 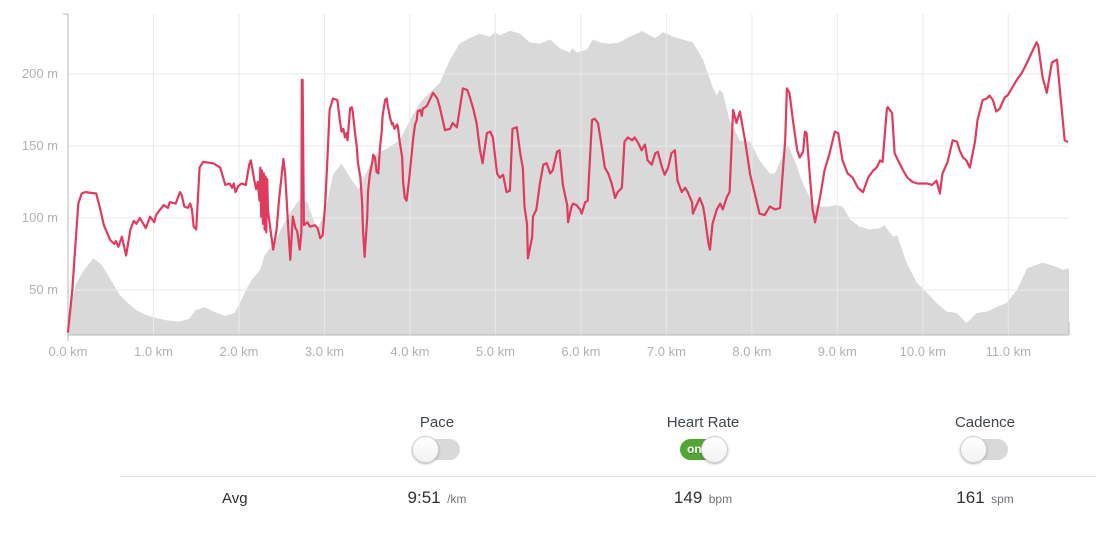 I want to click on avg-heart-rate-stat: 149 bpm, so click(x=703, y=498).